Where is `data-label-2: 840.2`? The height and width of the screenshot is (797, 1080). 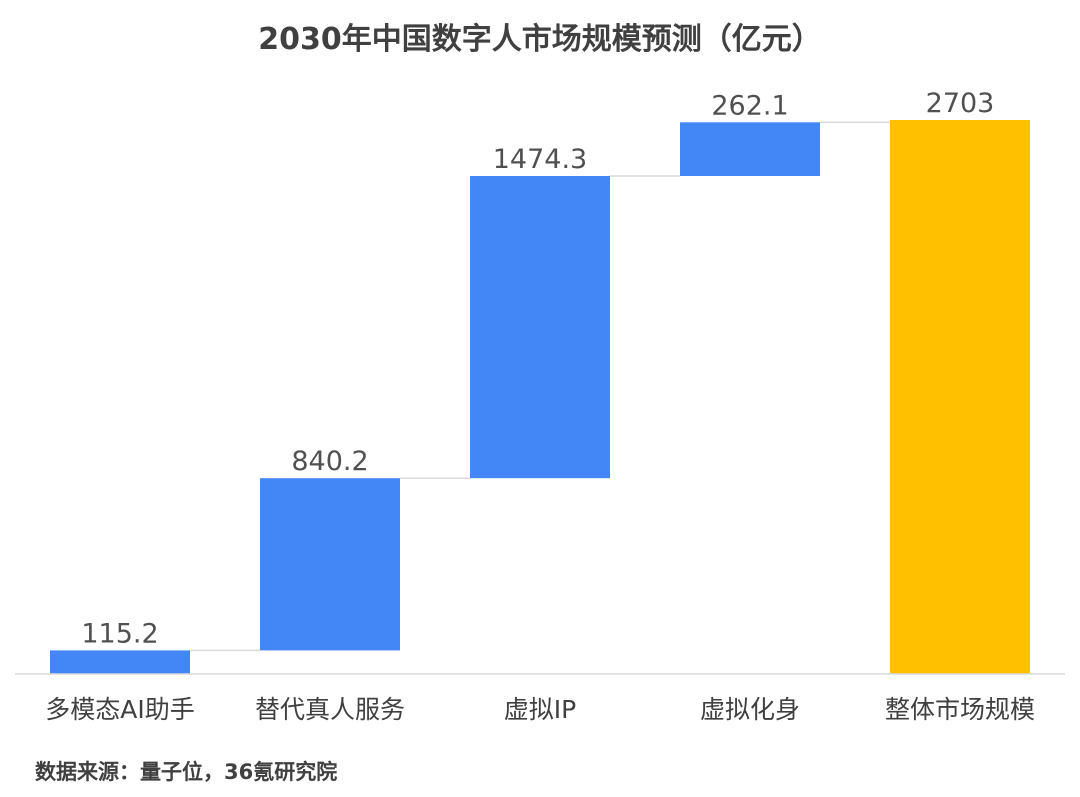
data-label-2: 840.2 is located at coordinates (329, 461).